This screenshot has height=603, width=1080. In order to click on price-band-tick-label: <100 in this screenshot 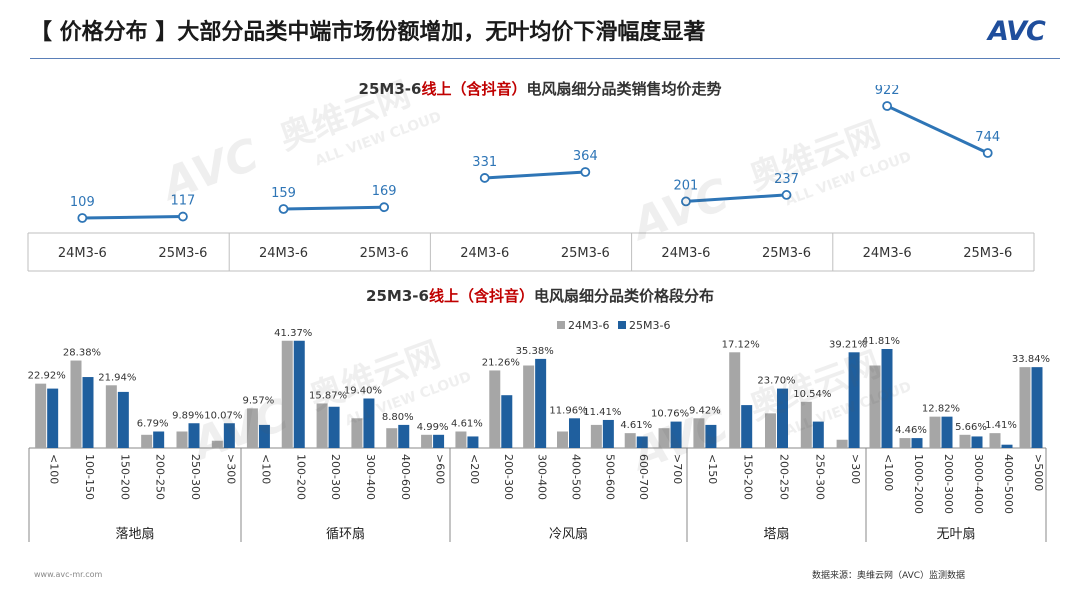, I will do `click(54, 469)`.